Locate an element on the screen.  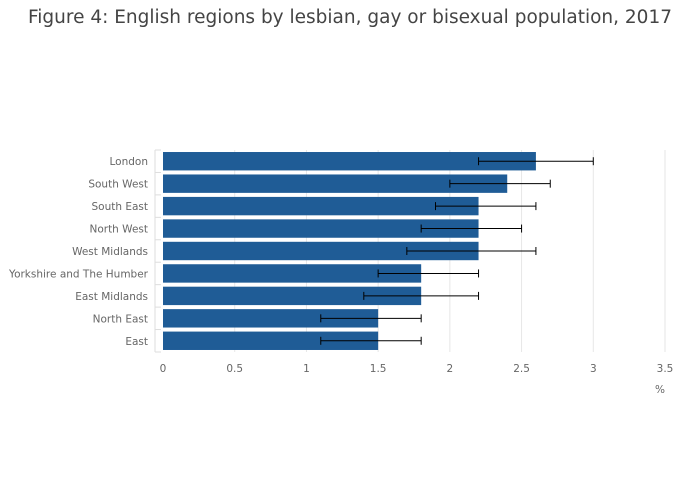
category-label: North West is located at coordinates (118, 230).